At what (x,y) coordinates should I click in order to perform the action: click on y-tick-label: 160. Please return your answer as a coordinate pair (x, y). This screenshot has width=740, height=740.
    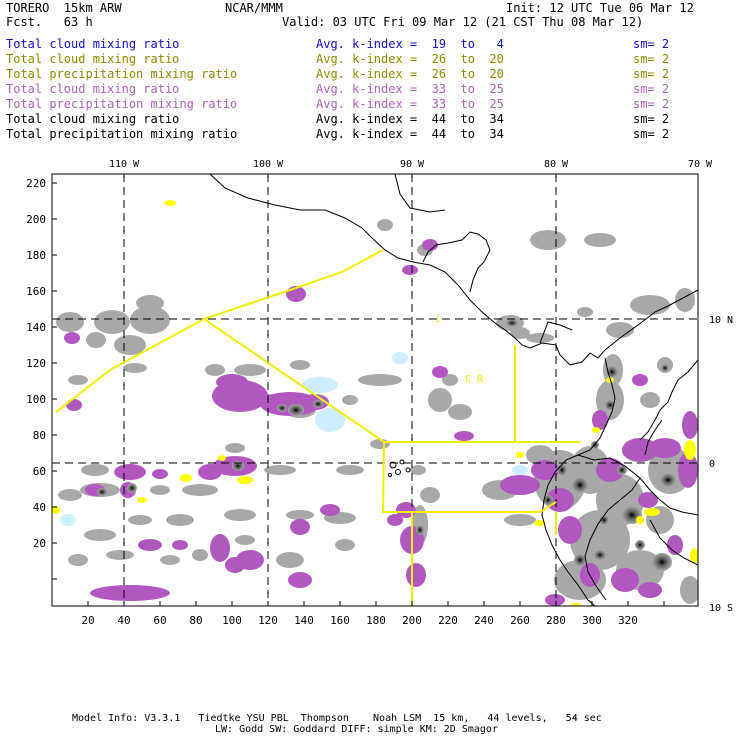
    Looking at the image, I should click on (36, 291).